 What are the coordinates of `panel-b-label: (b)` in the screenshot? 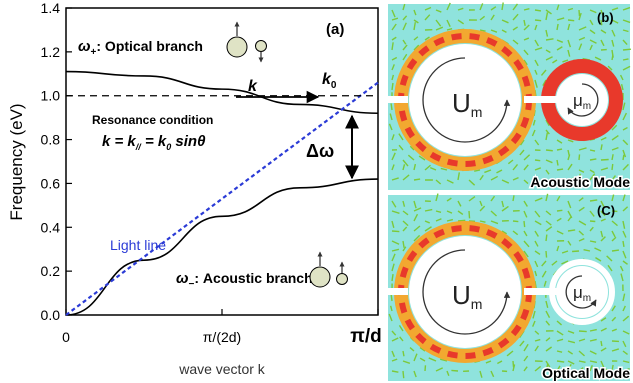 It's located at (605, 17).